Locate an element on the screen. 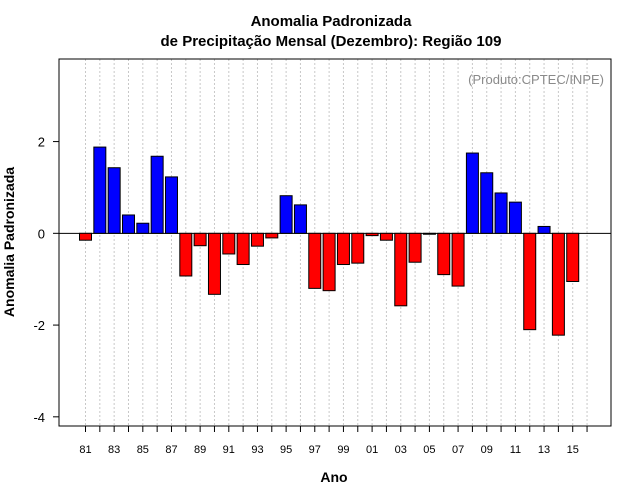  x-axis-label: Ano is located at coordinates (333, 477).